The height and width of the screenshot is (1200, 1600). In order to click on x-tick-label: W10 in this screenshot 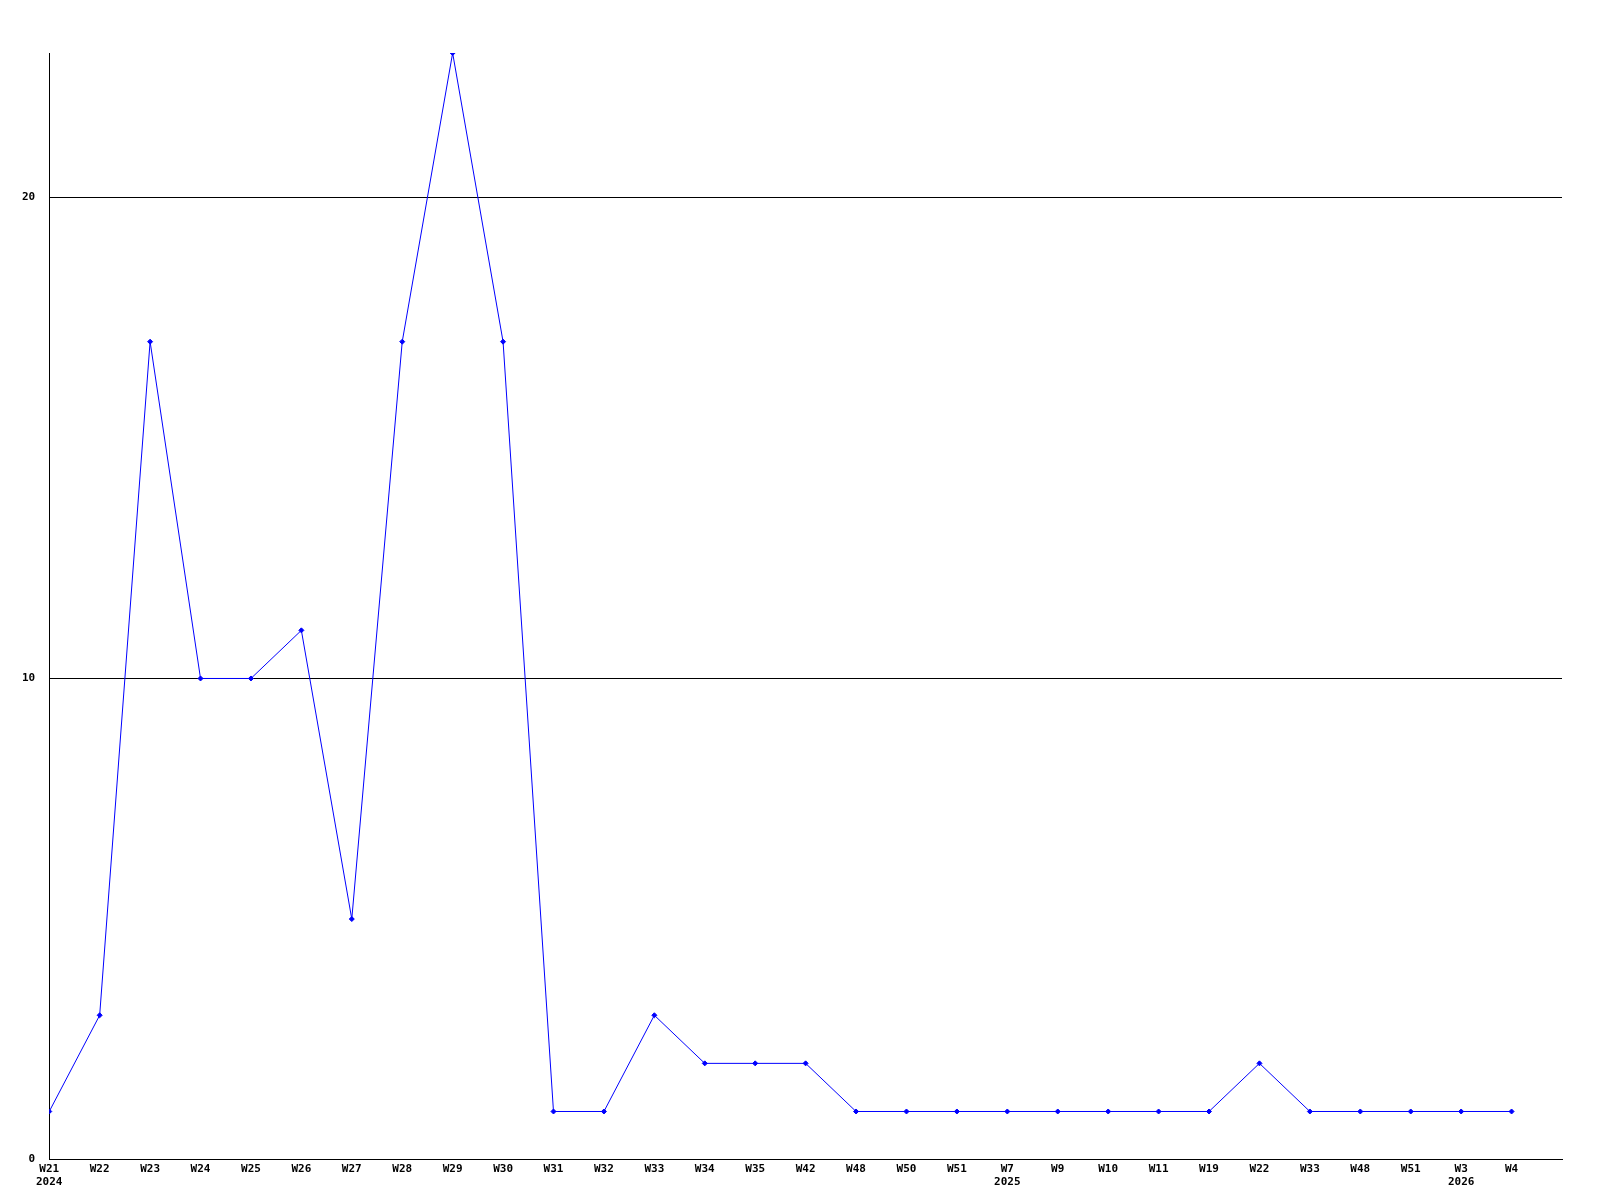, I will do `click(1108, 1169)`.